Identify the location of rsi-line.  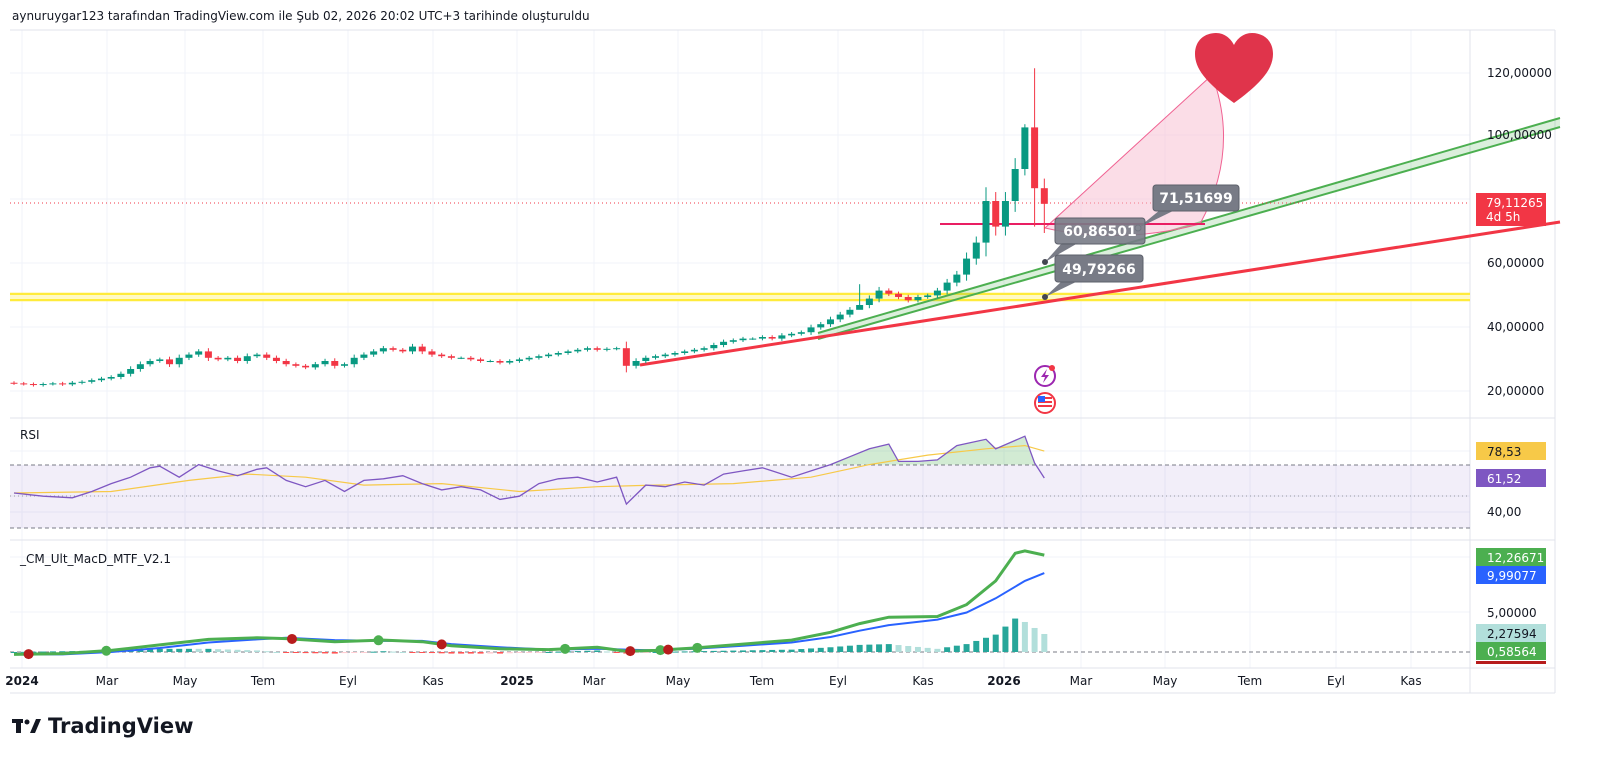
(529, 470).